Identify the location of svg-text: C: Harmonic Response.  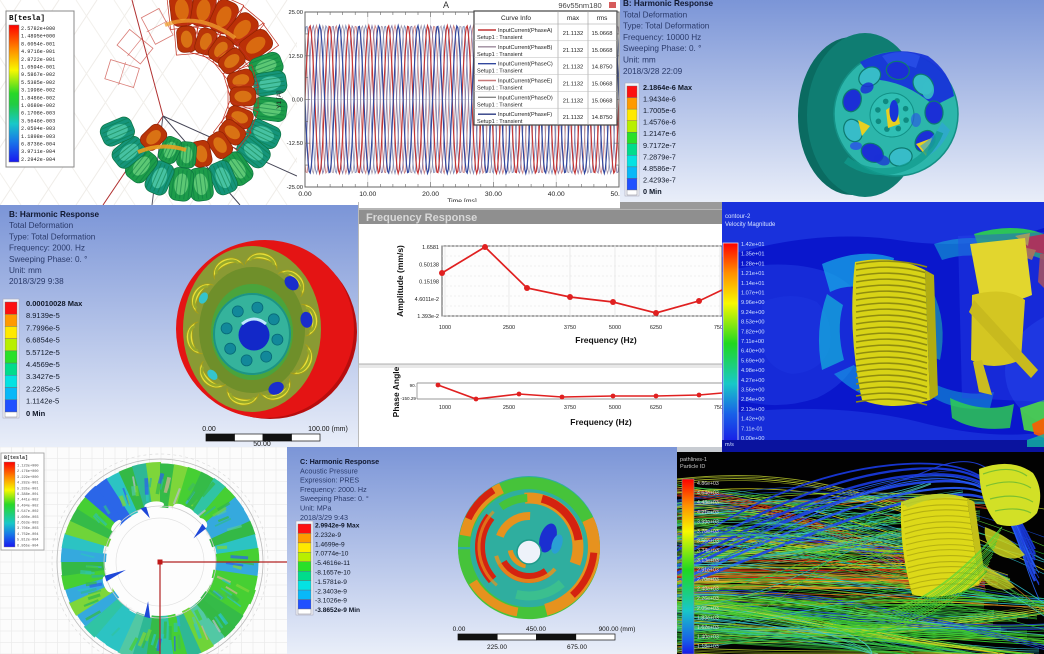
(339, 461).